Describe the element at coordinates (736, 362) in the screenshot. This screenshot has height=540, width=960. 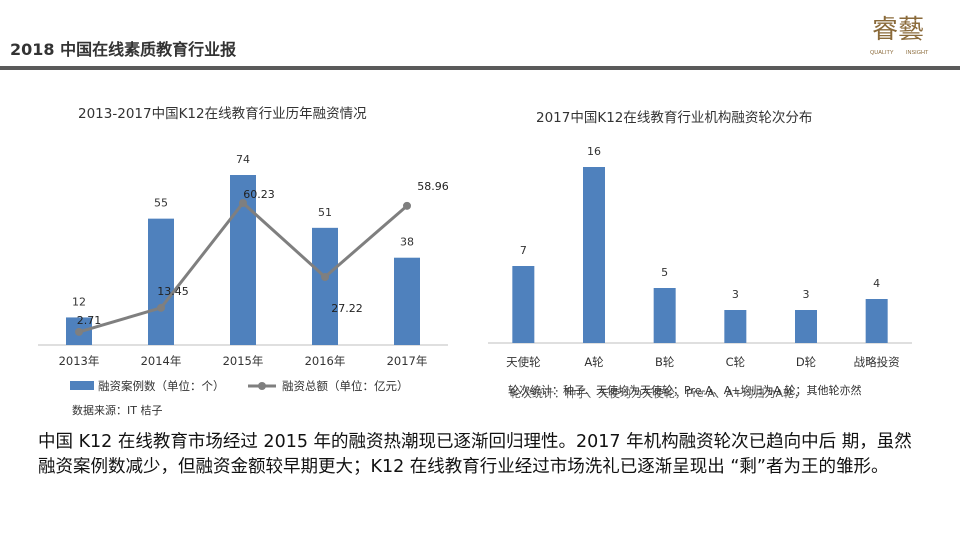
I see `chart2-x-tick-label: C轮` at that location.